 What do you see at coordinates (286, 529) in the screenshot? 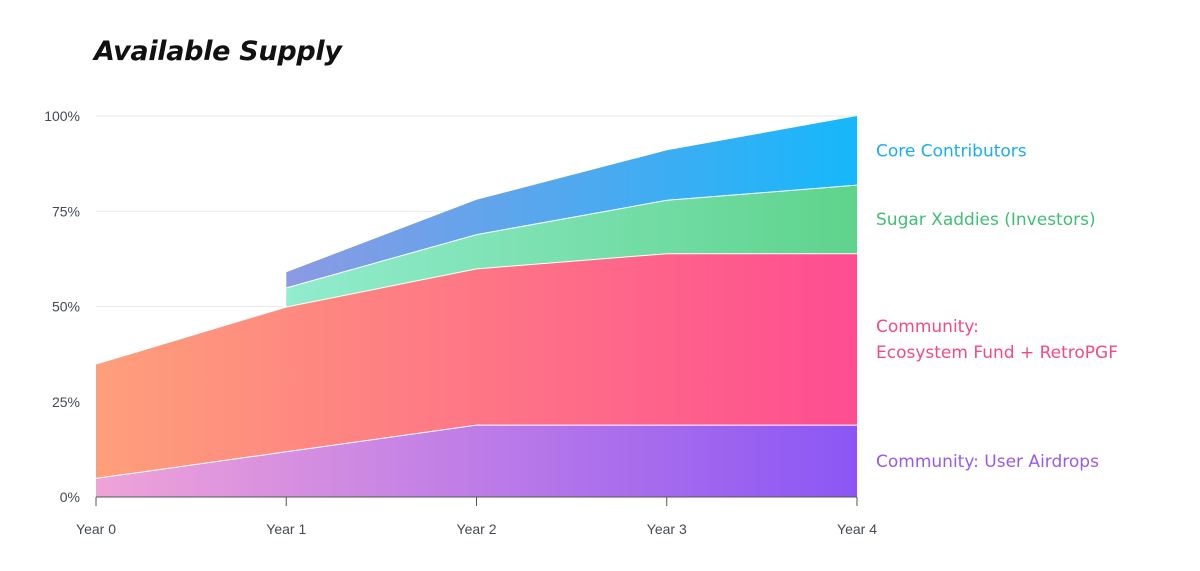
I see `x-tick-label: Year 1` at bounding box center [286, 529].